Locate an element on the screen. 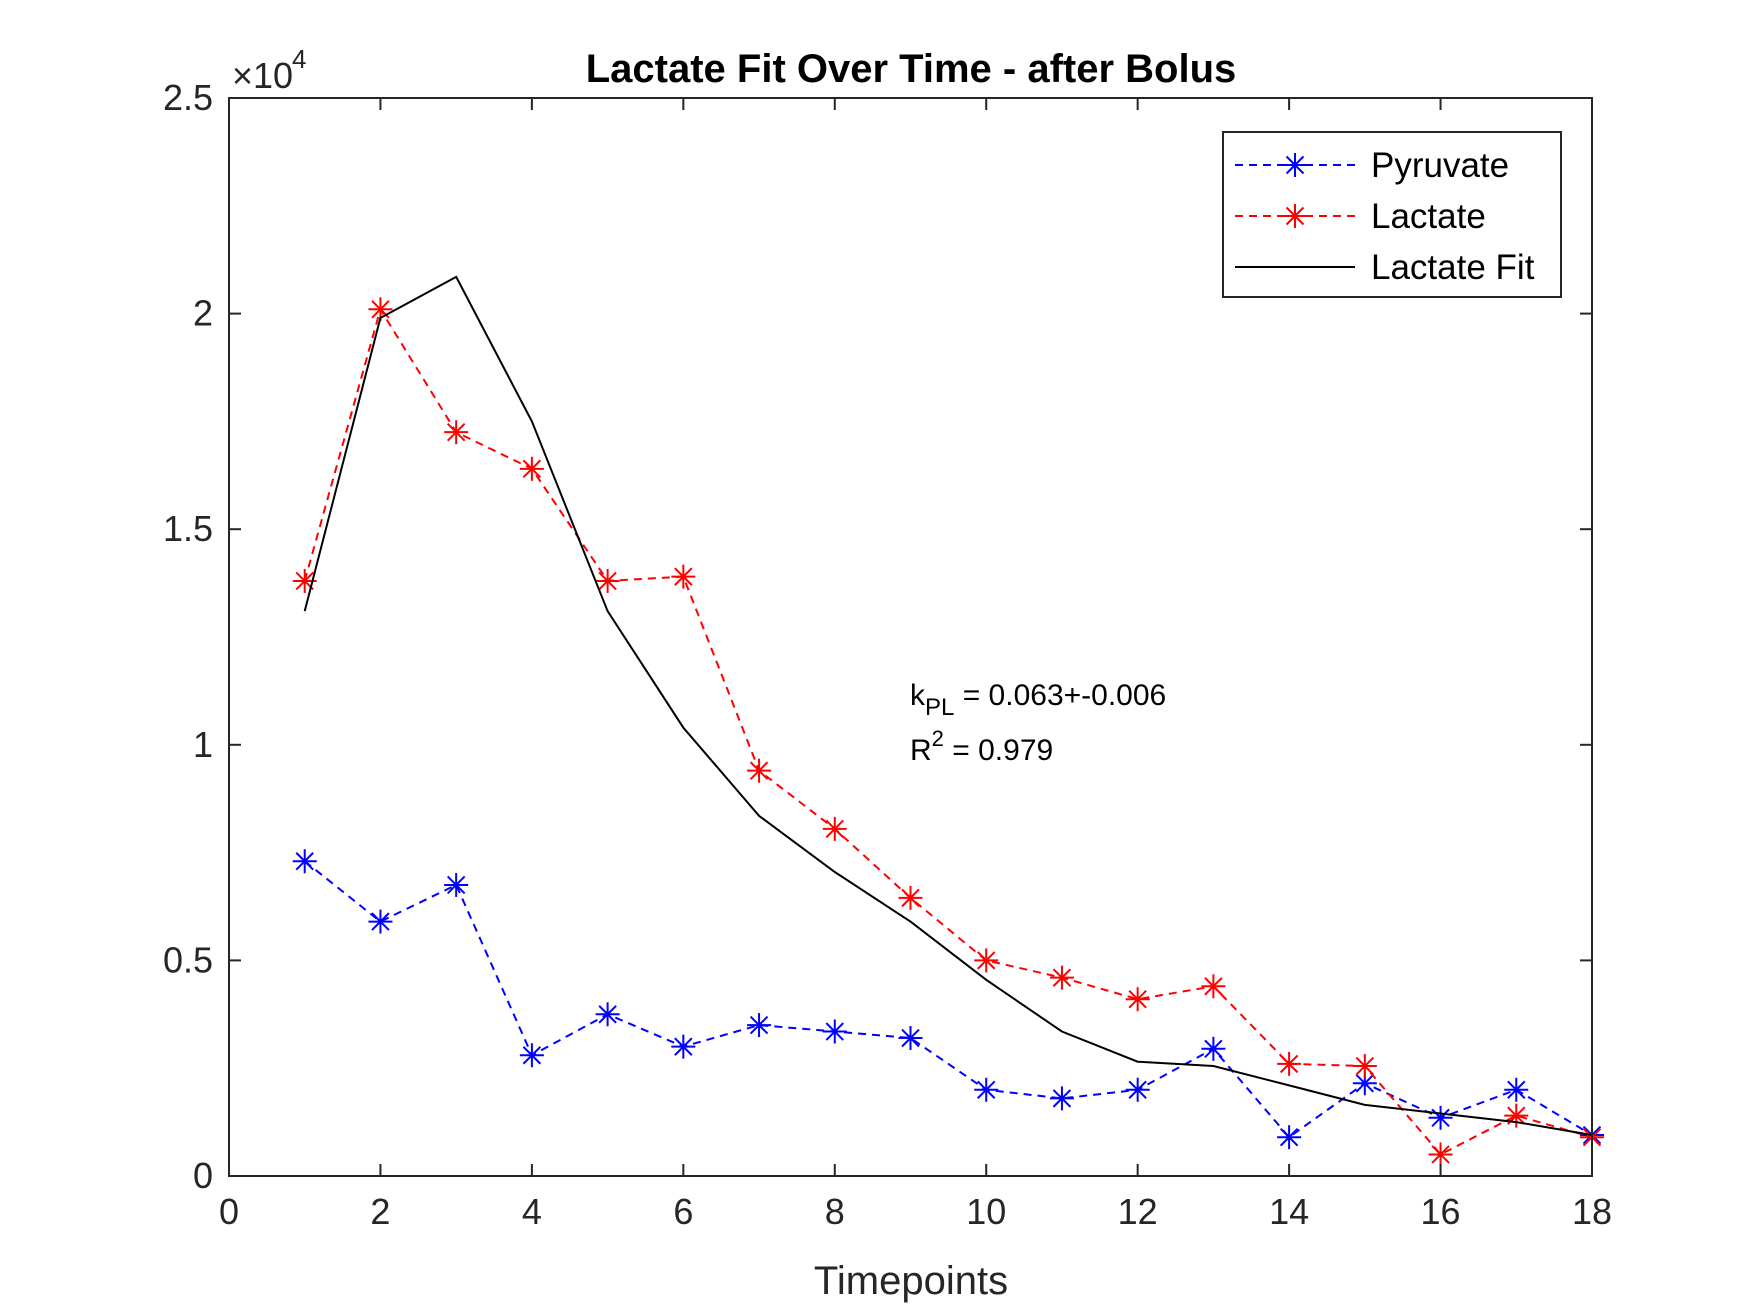 This screenshot has height=1313, width=1750. r2-main: R is located at coordinates (921, 750).